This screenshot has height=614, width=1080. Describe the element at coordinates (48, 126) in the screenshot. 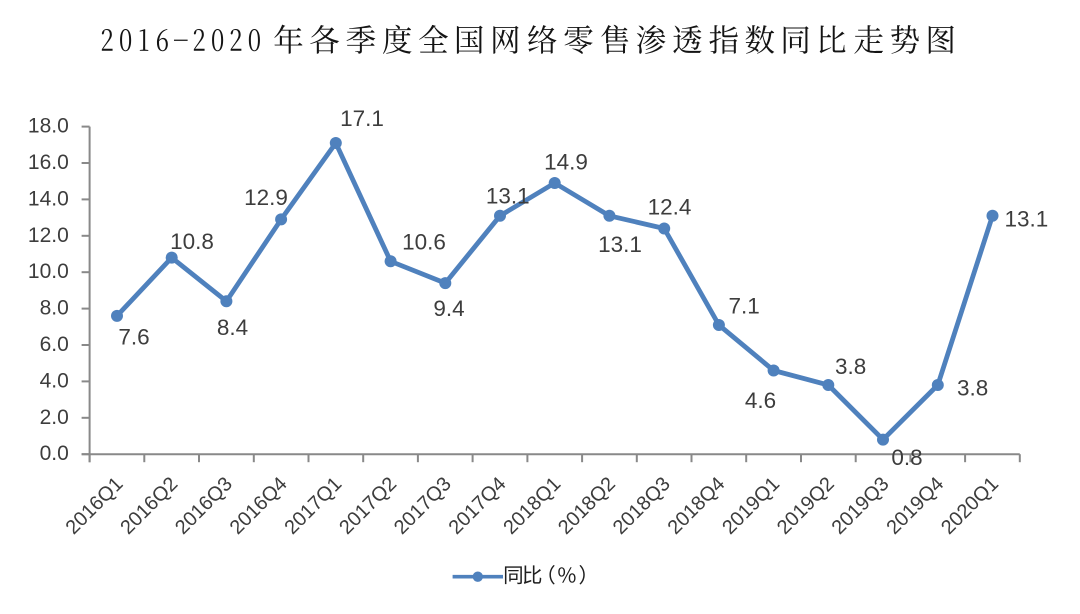

I see `svg-text: 18.0` at that location.